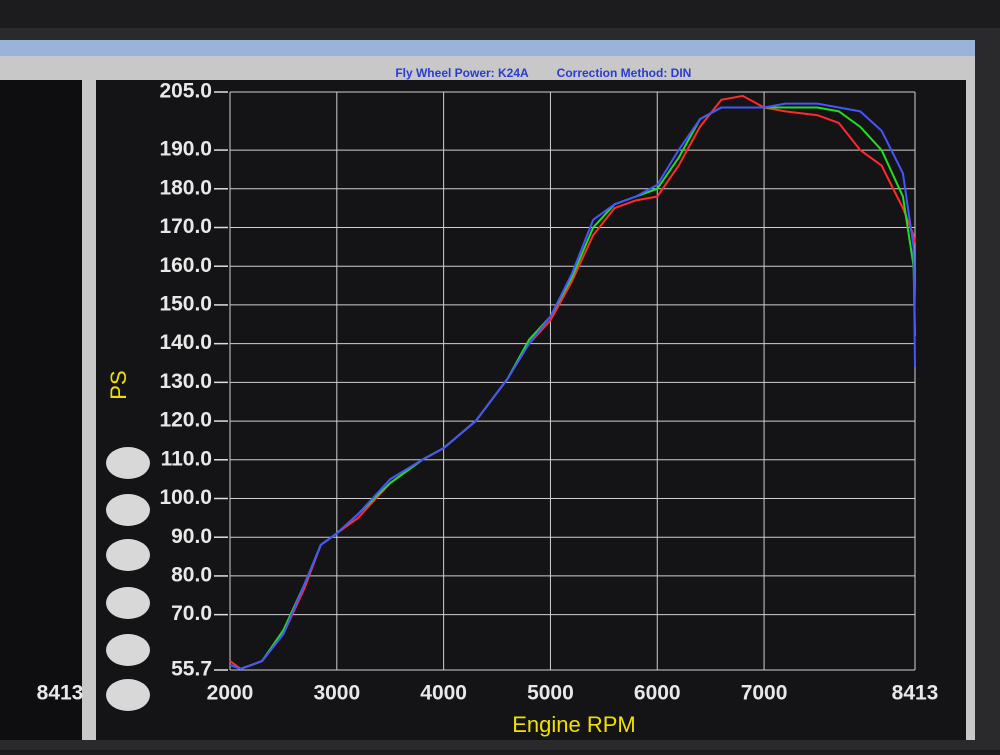 The width and height of the screenshot is (1000, 755). What do you see at coordinates (185, 226) in the screenshot?
I see `y-tick-label: 170.0` at bounding box center [185, 226].